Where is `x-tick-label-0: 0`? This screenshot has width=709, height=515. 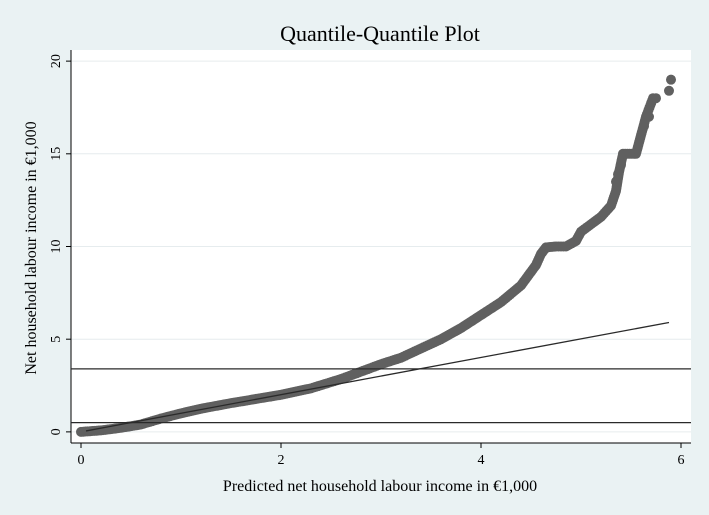 x-tick-label-0: 0 is located at coordinates (81, 460).